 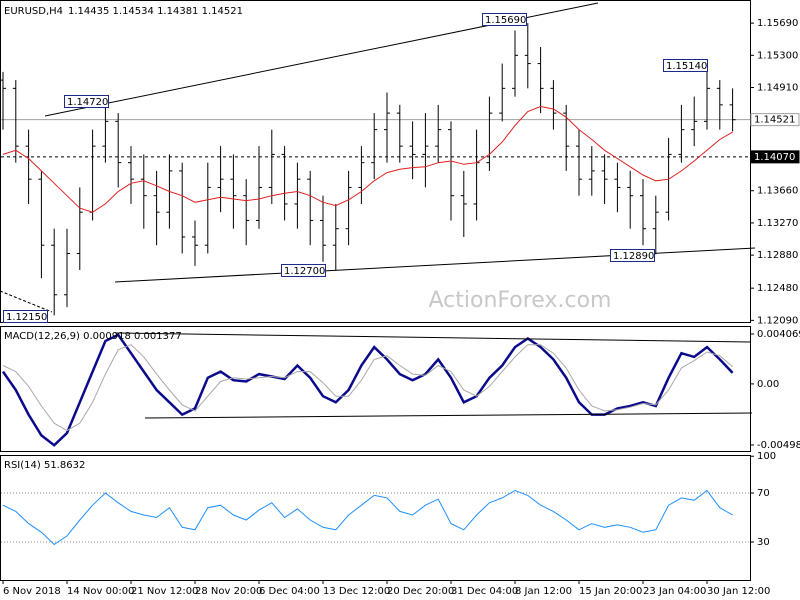 I want to click on annotation: 1.15140, so click(x=685, y=65).